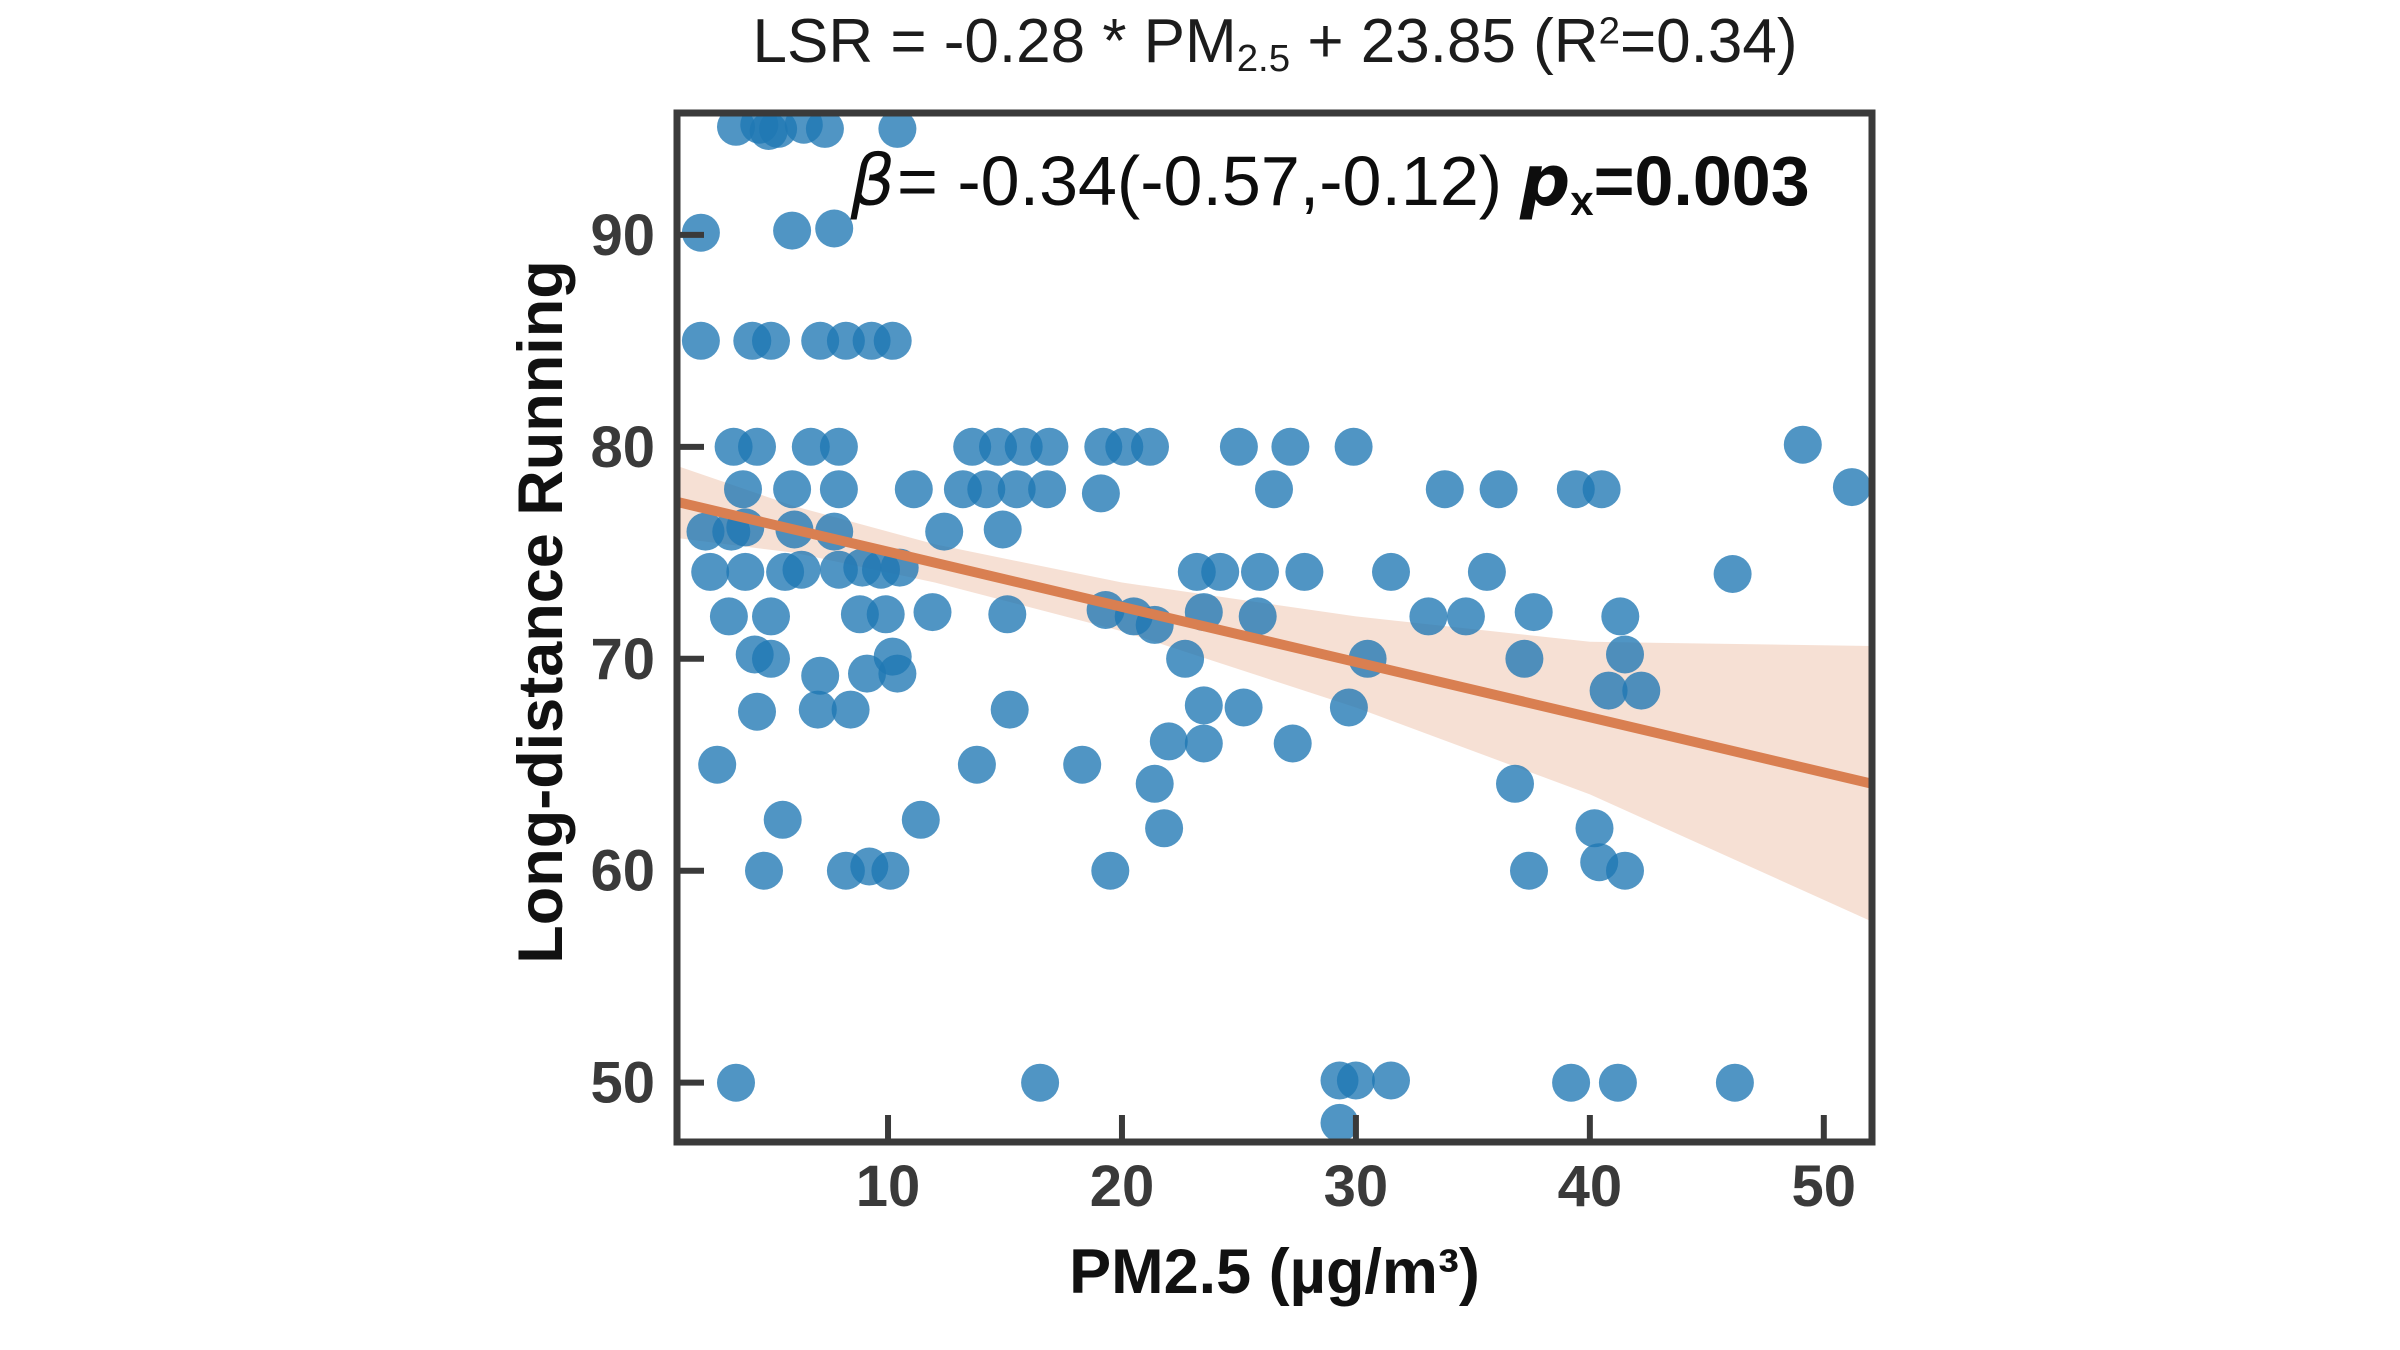 The image size is (2400, 1350). Describe the element at coordinates (1263, 59) in the screenshot. I see `title-subscript: 2.5` at that location.